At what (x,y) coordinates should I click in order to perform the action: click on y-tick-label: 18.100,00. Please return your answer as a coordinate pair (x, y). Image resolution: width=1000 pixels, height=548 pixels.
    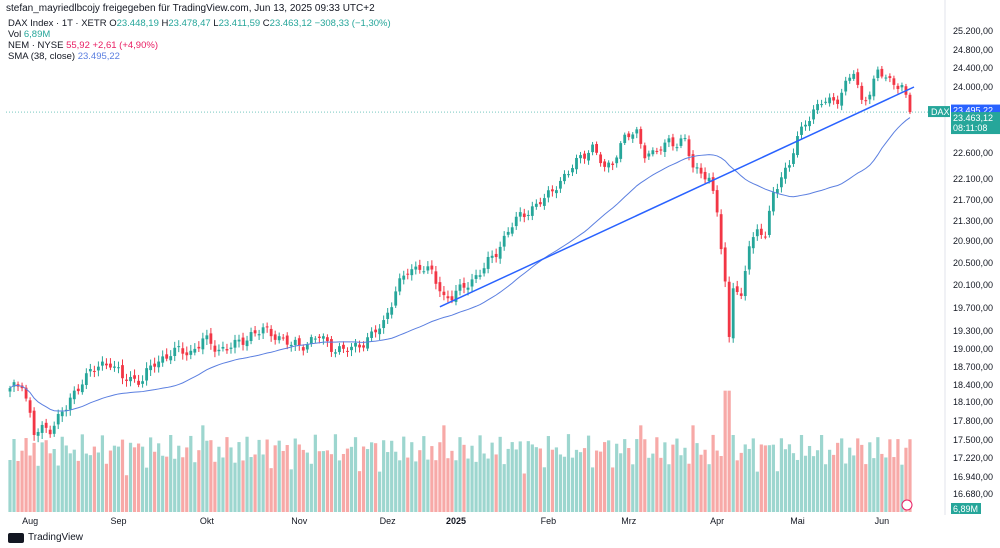
    Looking at the image, I should click on (973, 402).